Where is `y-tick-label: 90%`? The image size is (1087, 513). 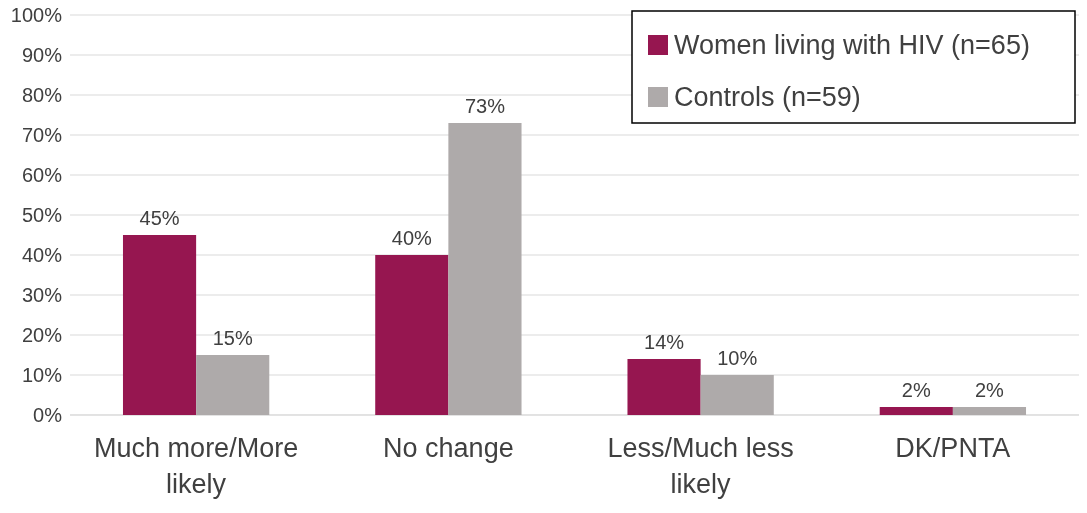
y-tick-label: 90% is located at coordinates (42, 55).